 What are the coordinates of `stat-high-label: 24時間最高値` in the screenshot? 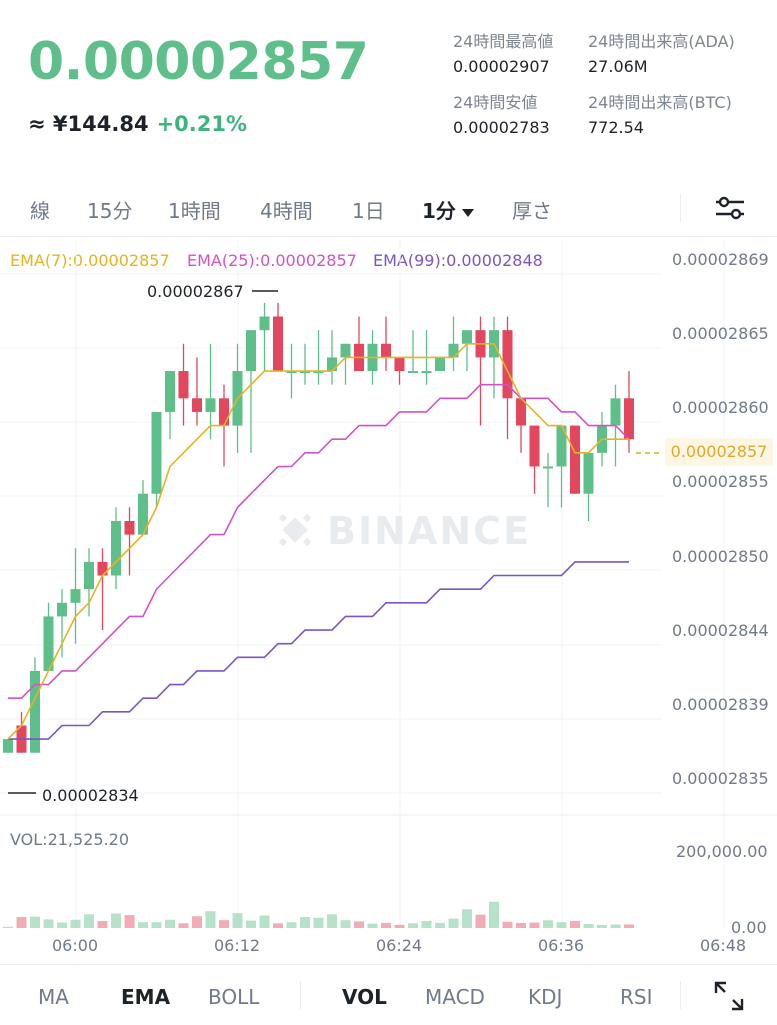 It's located at (503, 41).